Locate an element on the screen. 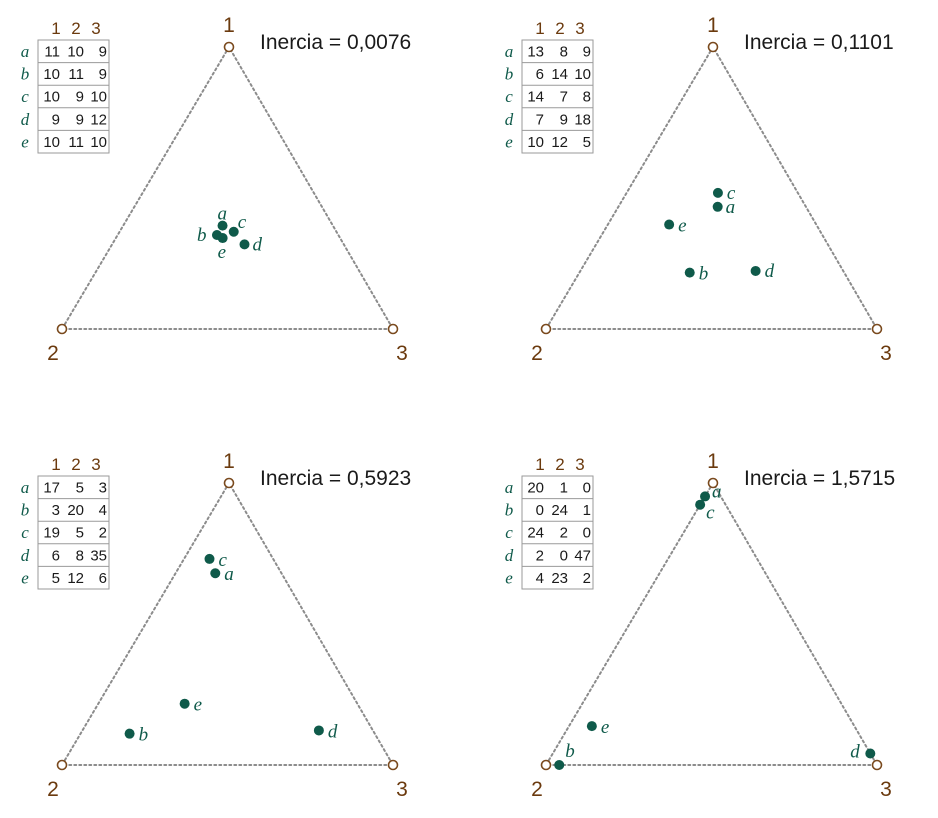  data-table: 1 2 3a 20 1 0b 0 24 1c 24 2 0d 2 0 47e 4 23 2 is located at coordinates (549, 522).